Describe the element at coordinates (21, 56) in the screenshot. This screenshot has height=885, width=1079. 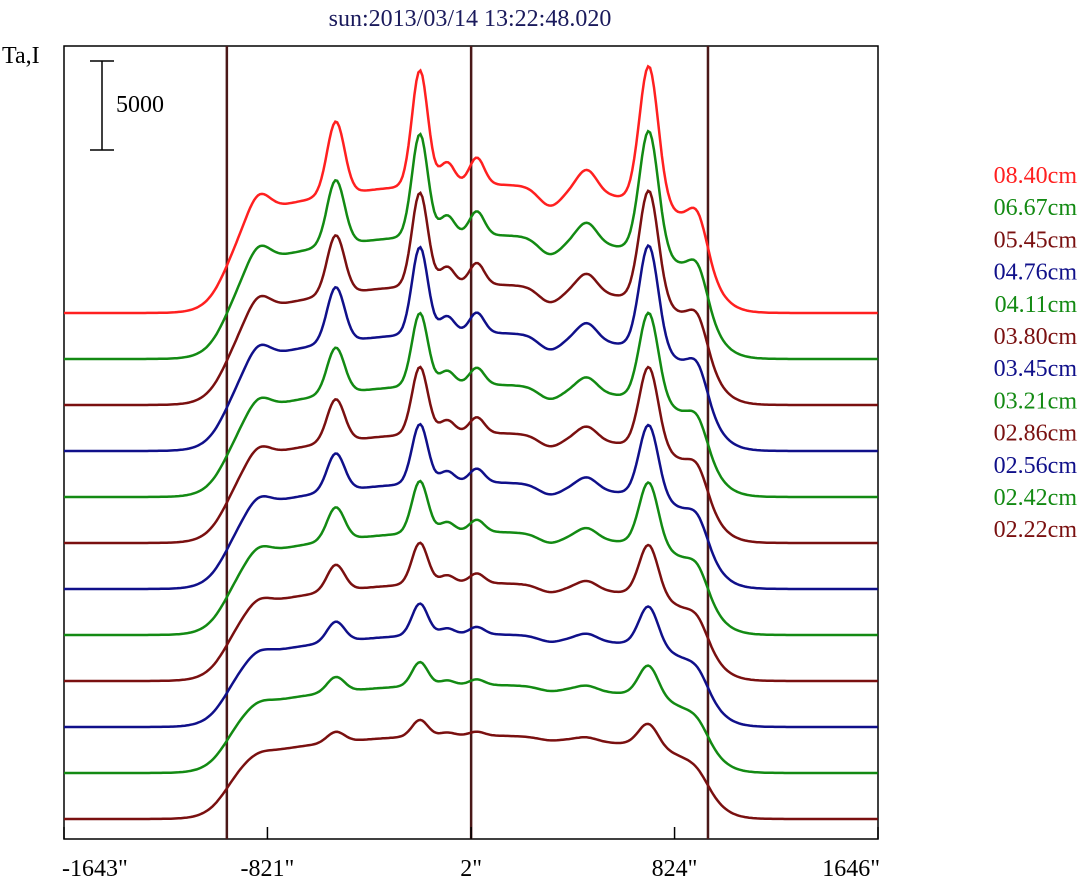
I see `y-axis-label: Ta,I` at that location.